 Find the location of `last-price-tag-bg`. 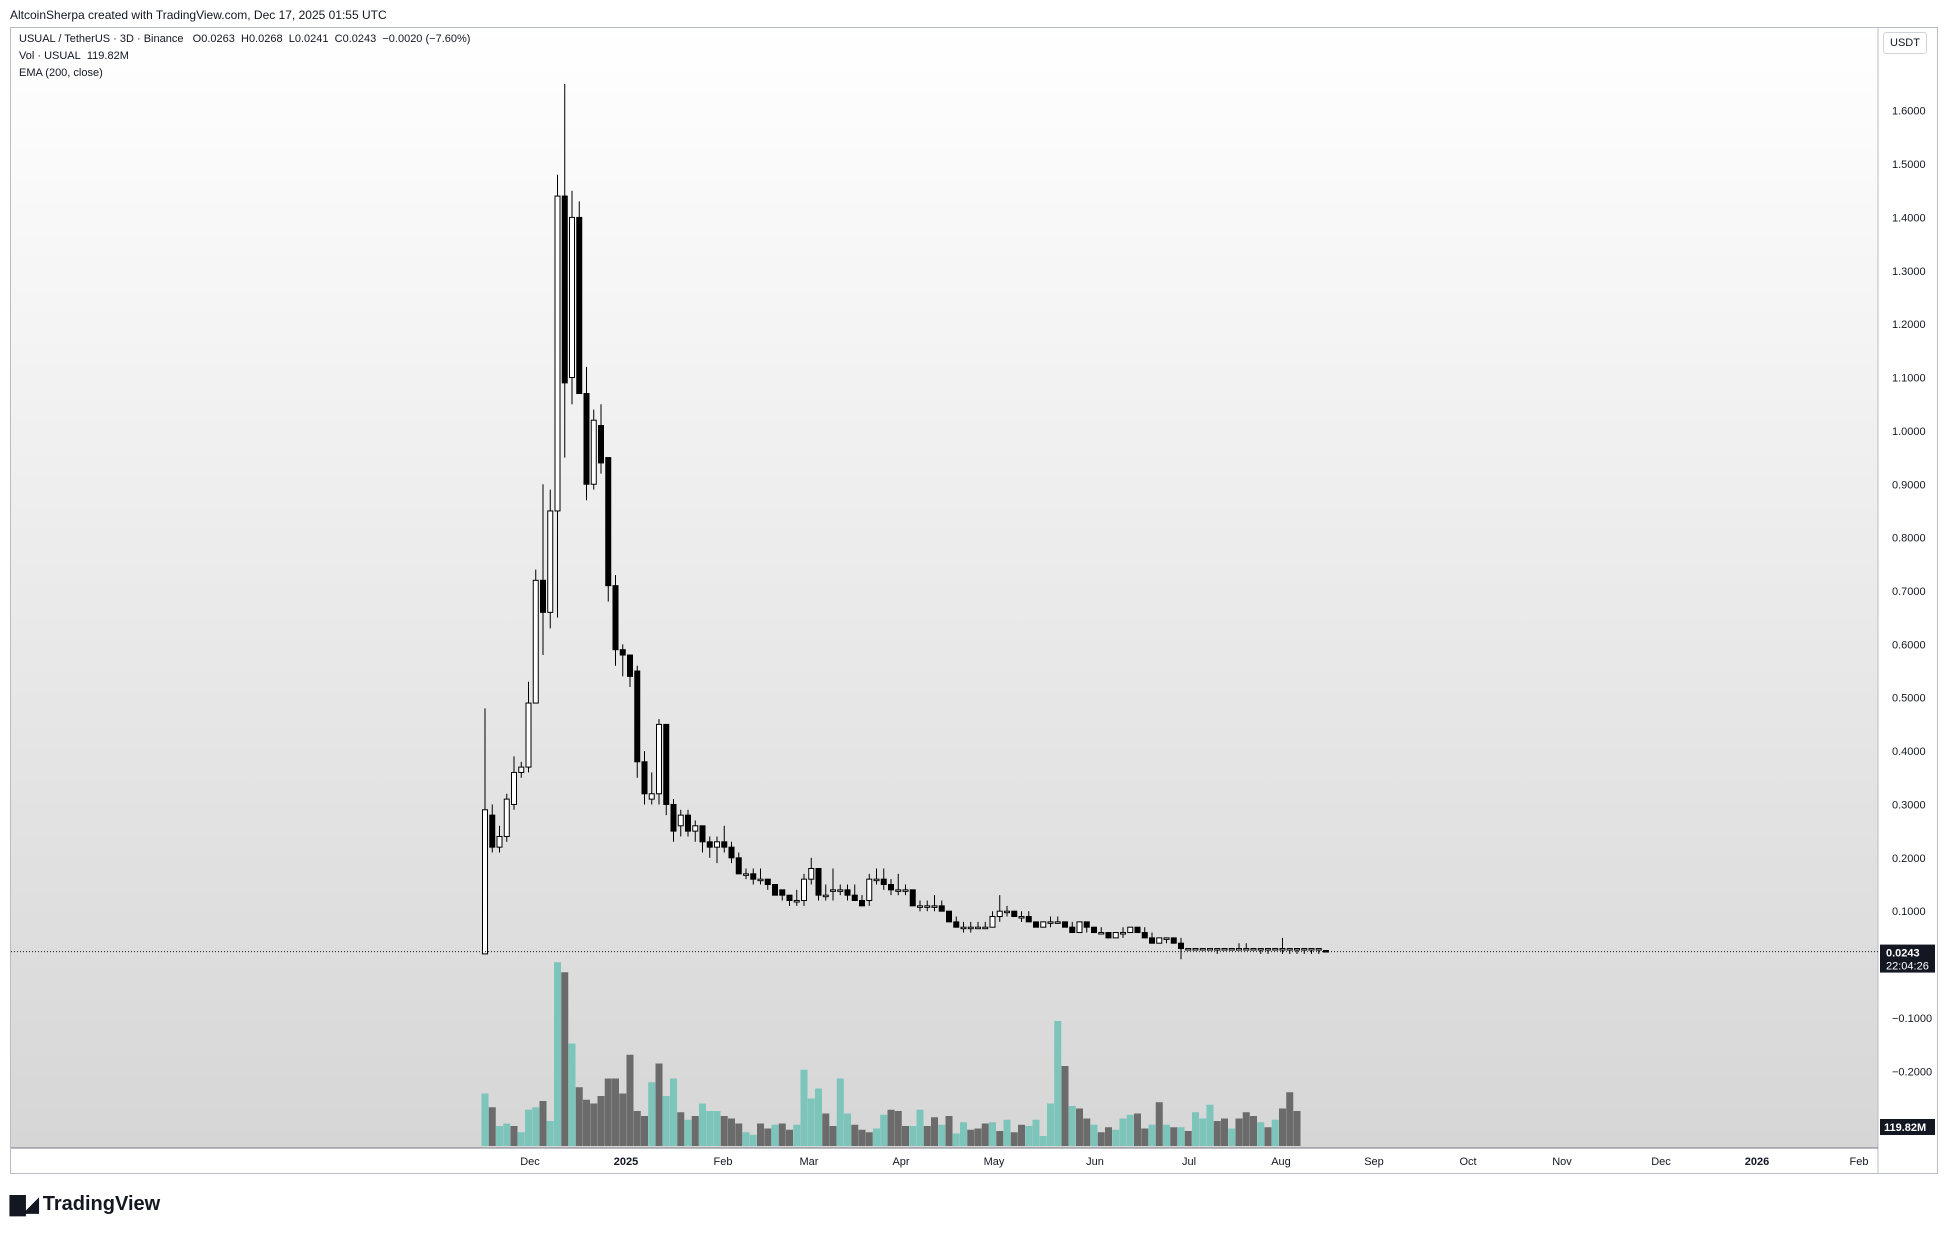

last-price-tag-bg is located at coordinates (1907, 958).